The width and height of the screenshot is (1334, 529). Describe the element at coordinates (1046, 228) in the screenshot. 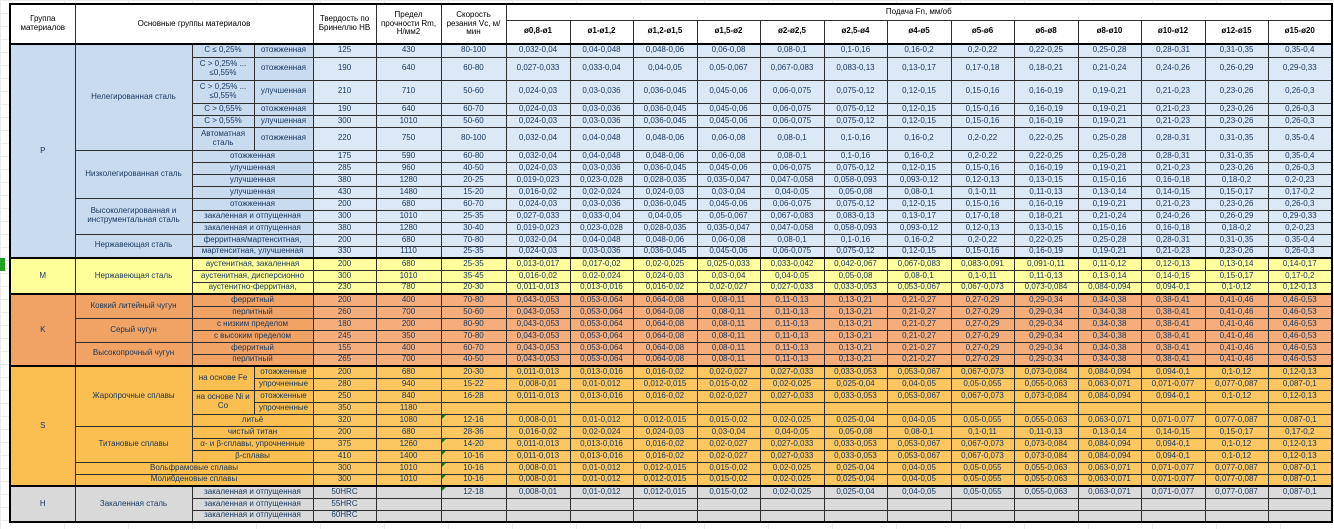

I see `cell-feed-8: 0,13-0,15` at that location.